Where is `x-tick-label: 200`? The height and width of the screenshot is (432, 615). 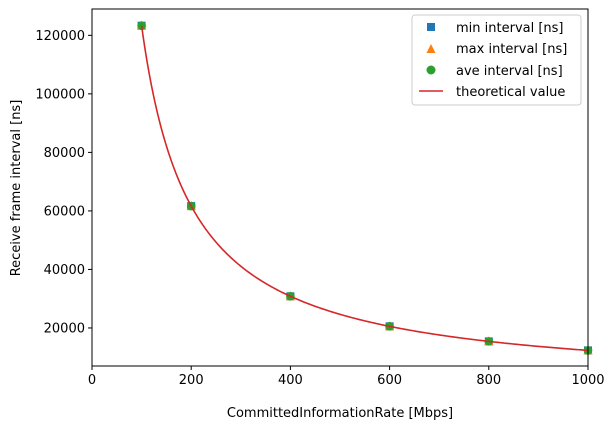
x-tick-label: 200 is located at coordinates (191, 380).